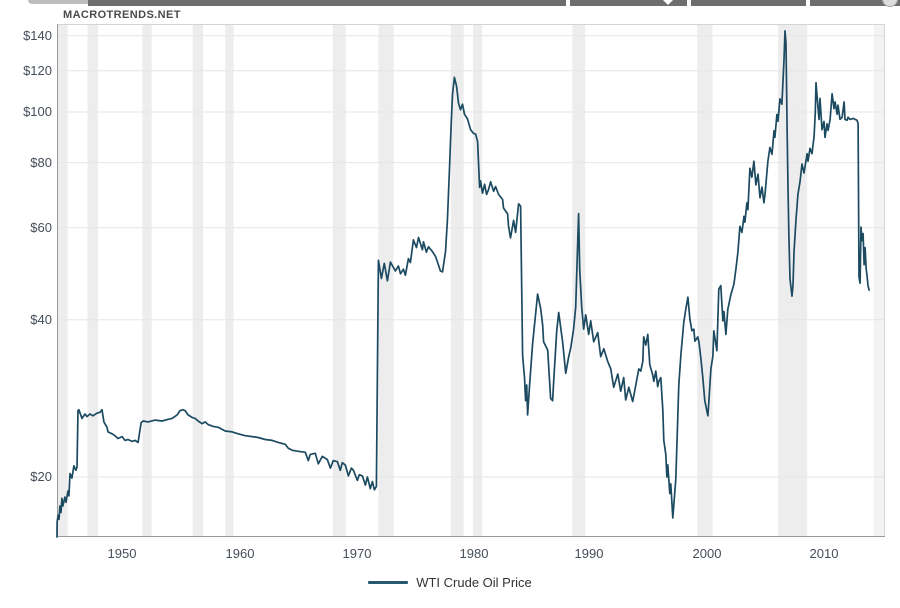 The height and width of the screenshot is (608, 900). Describe the element at coordinates (37, 111) in the screenshot. I see `y-tick-label: $100` at that location.